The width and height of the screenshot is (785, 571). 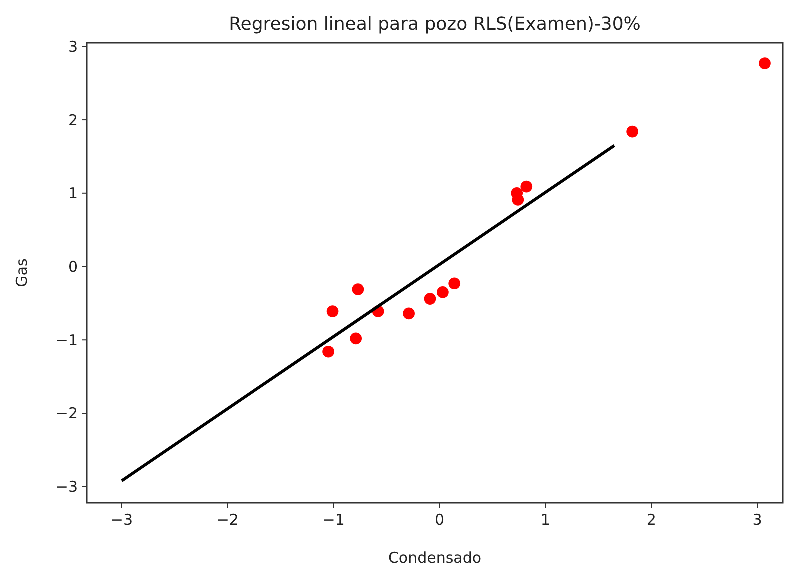 I want to click on y-tick-label: −1, so click(x=67, y=340).